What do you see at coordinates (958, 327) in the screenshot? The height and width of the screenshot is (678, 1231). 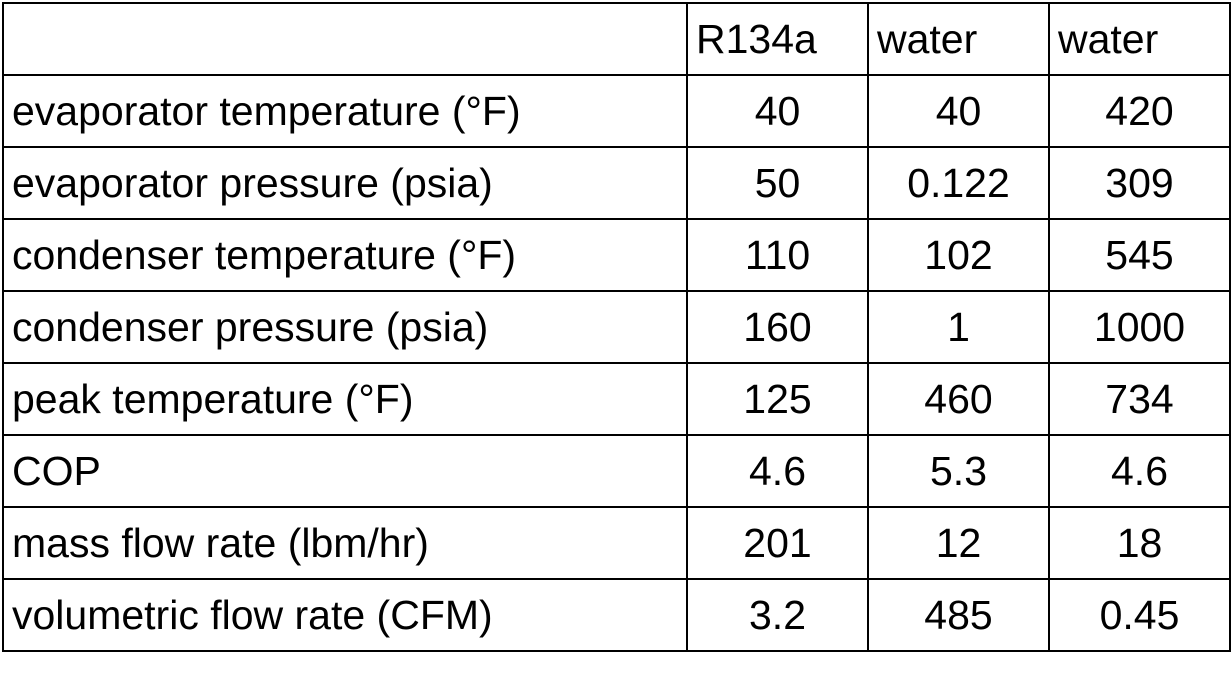 I see `table-cell: 1` at bounding box center [958, 327].